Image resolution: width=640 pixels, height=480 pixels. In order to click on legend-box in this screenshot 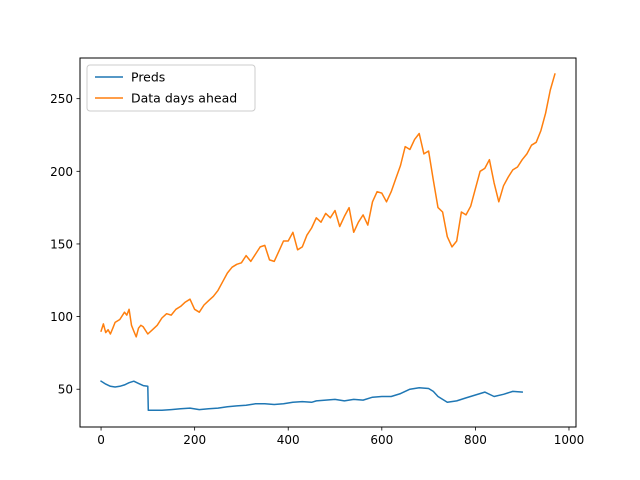, I will do `click(171, 88)`.